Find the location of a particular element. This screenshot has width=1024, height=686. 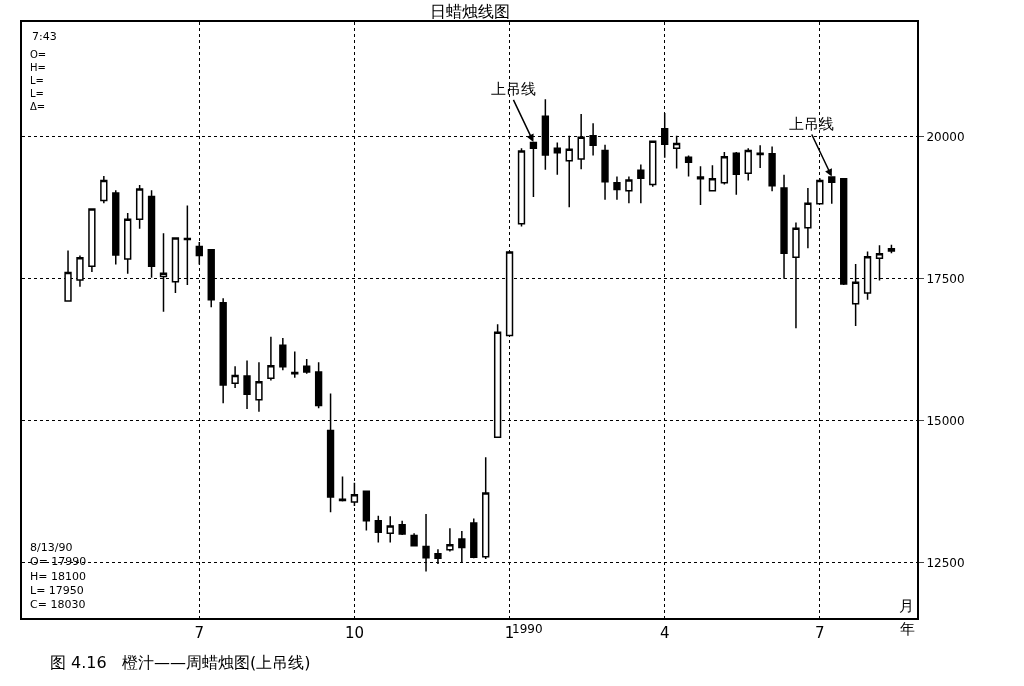

annotation: 上吊线 is located at coordinates (811, 124).